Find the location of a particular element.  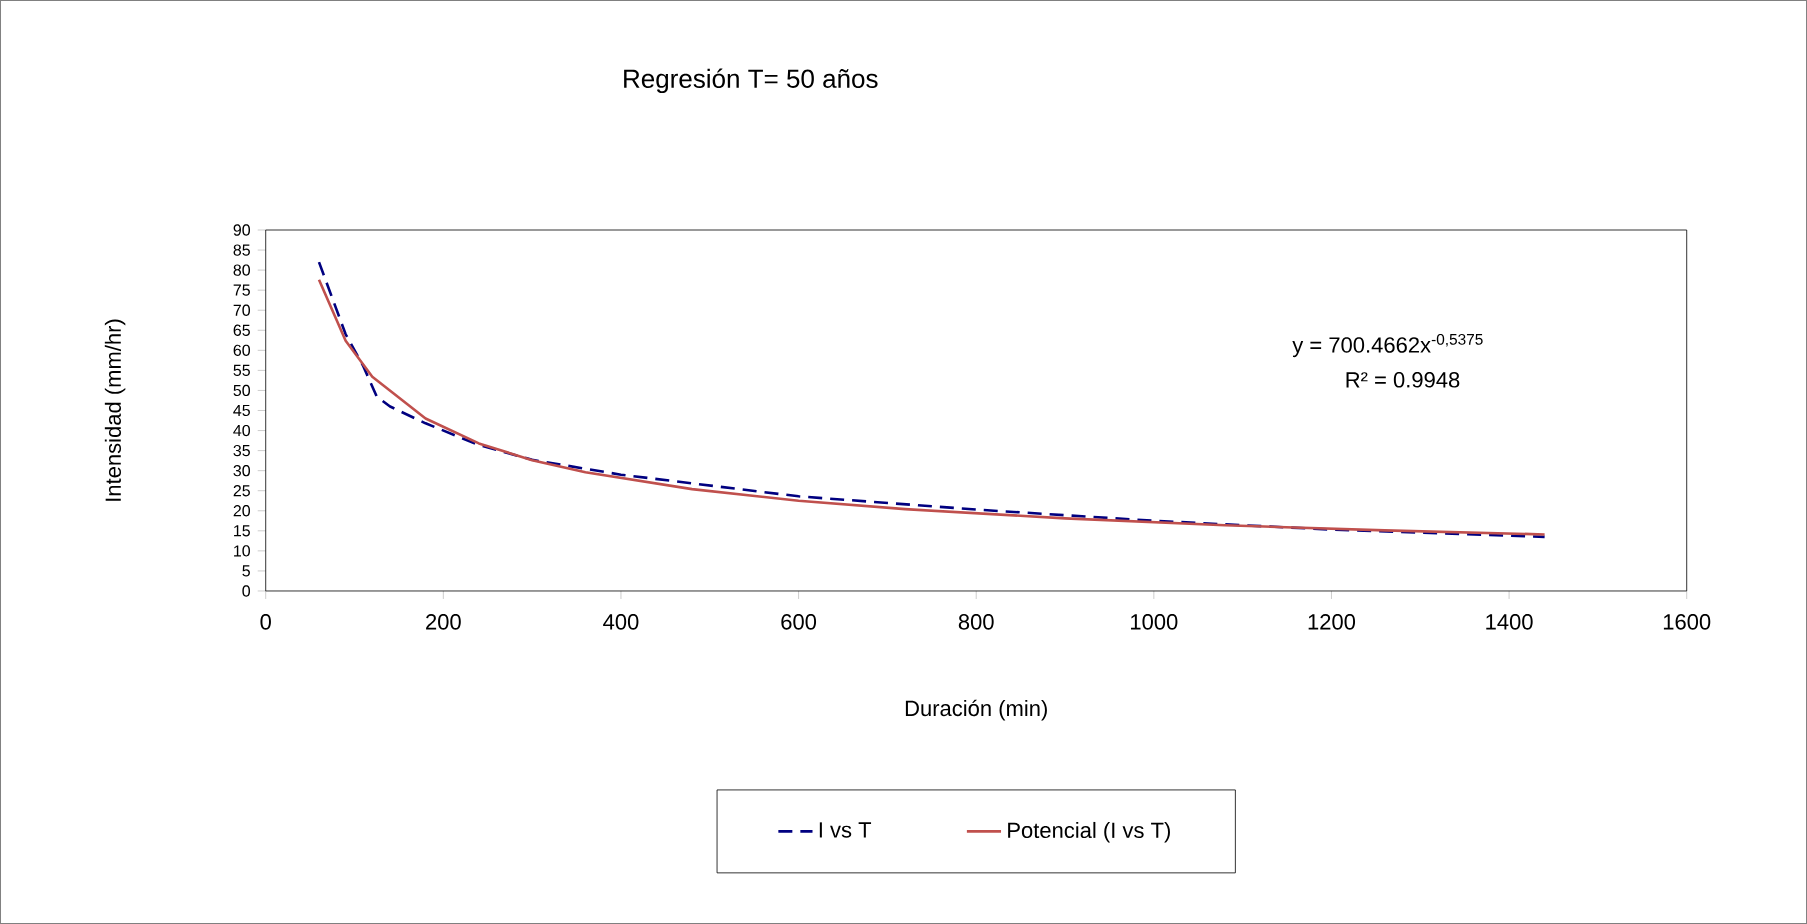

y-tick-label: 70 is located at coordinates (242, 310).